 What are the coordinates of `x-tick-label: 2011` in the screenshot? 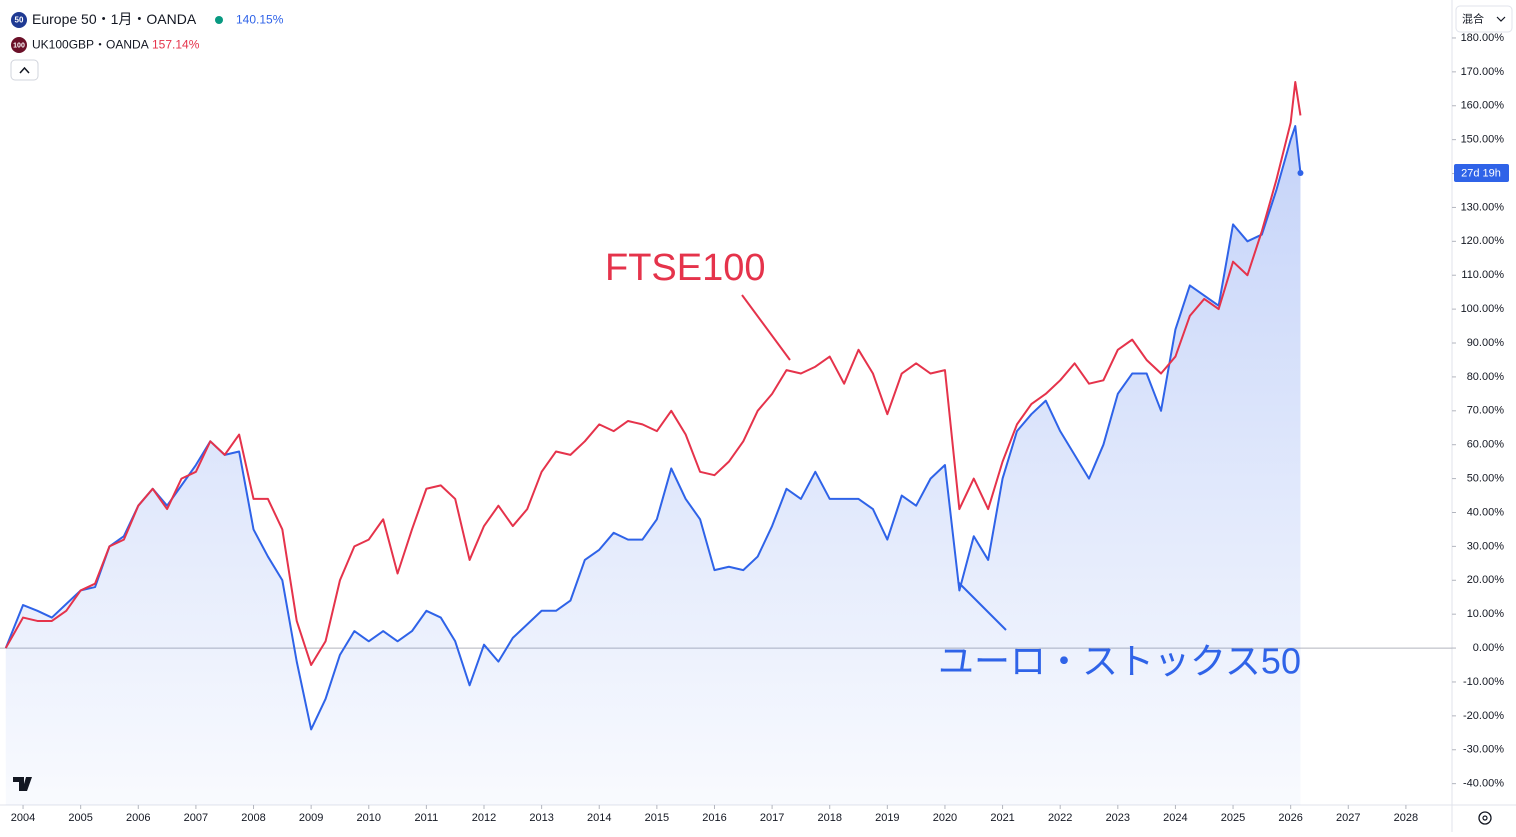 It's located at (427, 818).